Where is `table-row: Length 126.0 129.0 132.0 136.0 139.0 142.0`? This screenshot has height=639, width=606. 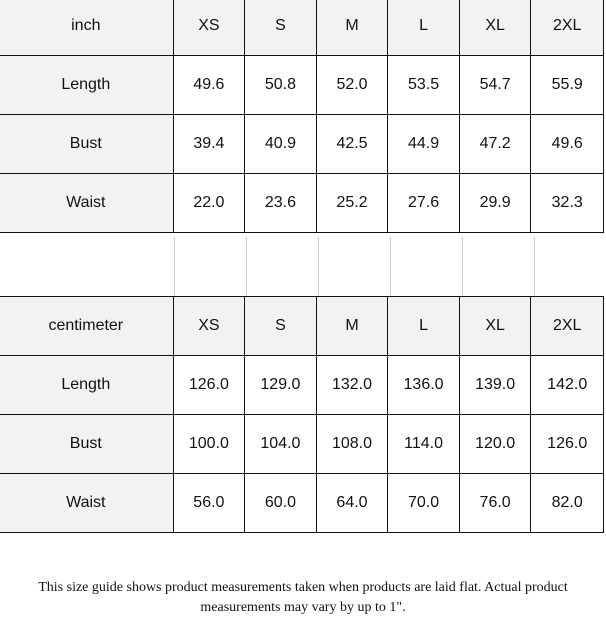 table-row: Length 126.0 129.0 132.0 136.0 139.0 142.0 is located at coordinates (302, 385).